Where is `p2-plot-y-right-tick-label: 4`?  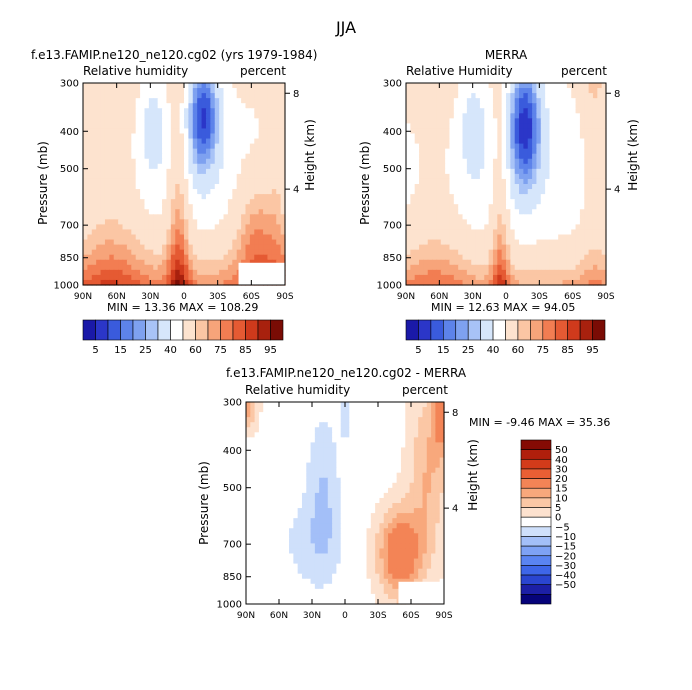 p2-plot-y-right-tick-label: 4 is located at coordinates (617, 190).